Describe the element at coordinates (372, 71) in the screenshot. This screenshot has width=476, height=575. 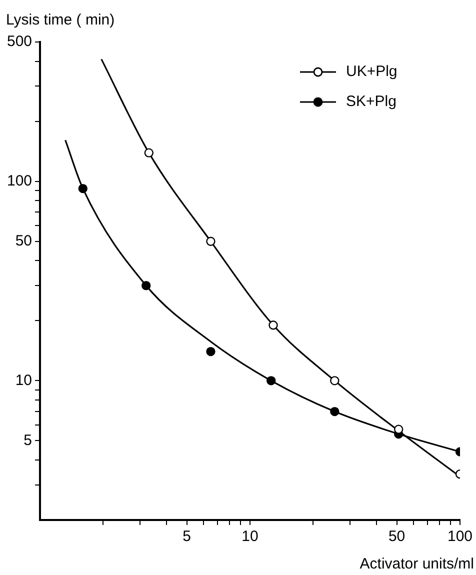
I see `legend-label: UK+Plg` at that location.